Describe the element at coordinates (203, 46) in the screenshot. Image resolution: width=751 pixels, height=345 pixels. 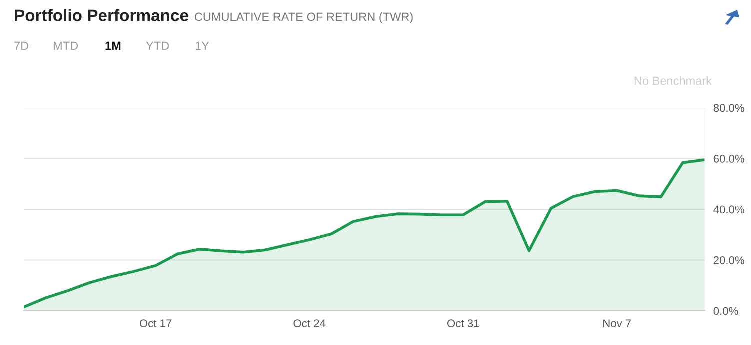
I see `text: 1Y` at that location.